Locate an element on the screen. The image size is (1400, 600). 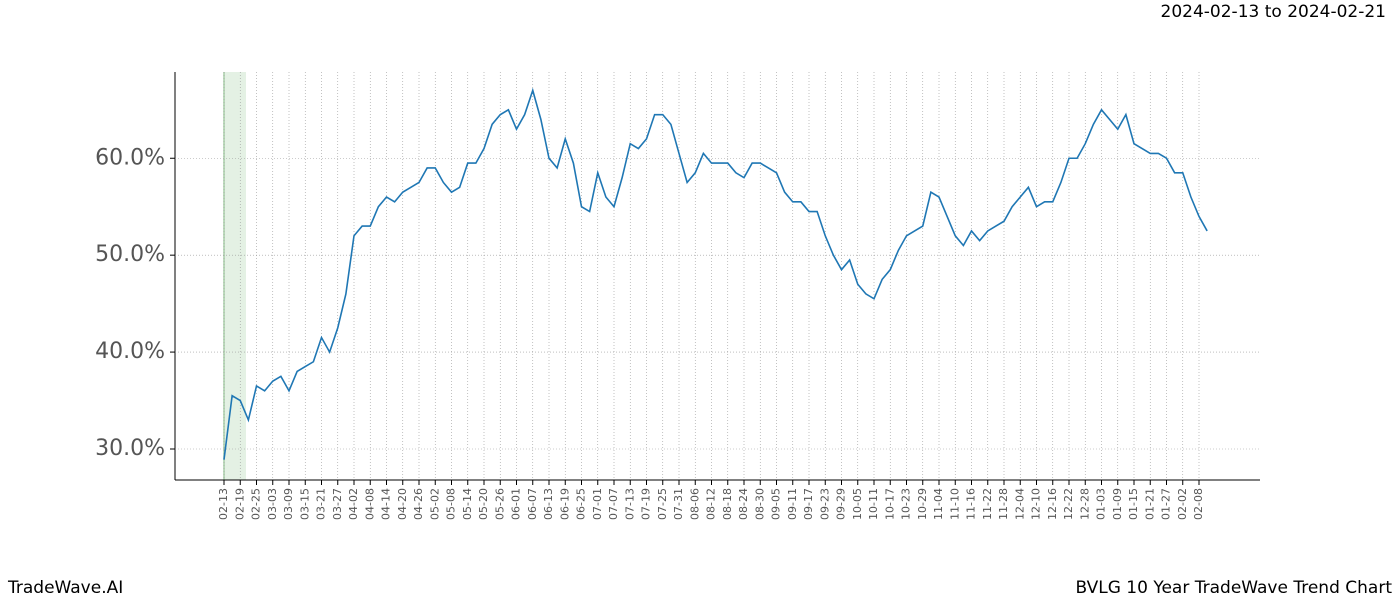
x-tick-label: 03-15 is located at coordinates (304, 504).